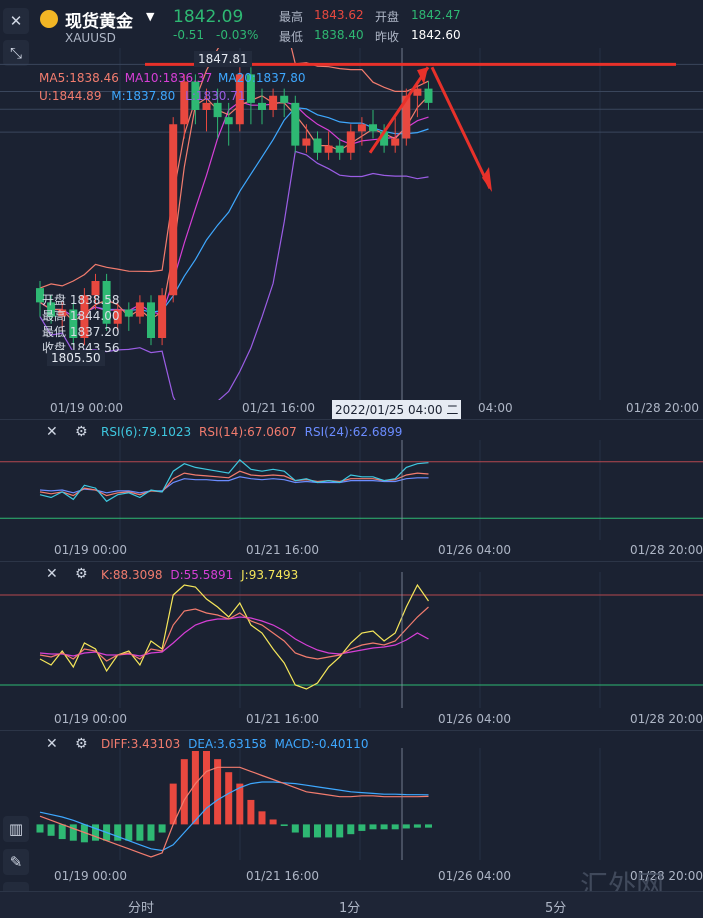  I want to click on high-label: 最高, so click(291, 17).